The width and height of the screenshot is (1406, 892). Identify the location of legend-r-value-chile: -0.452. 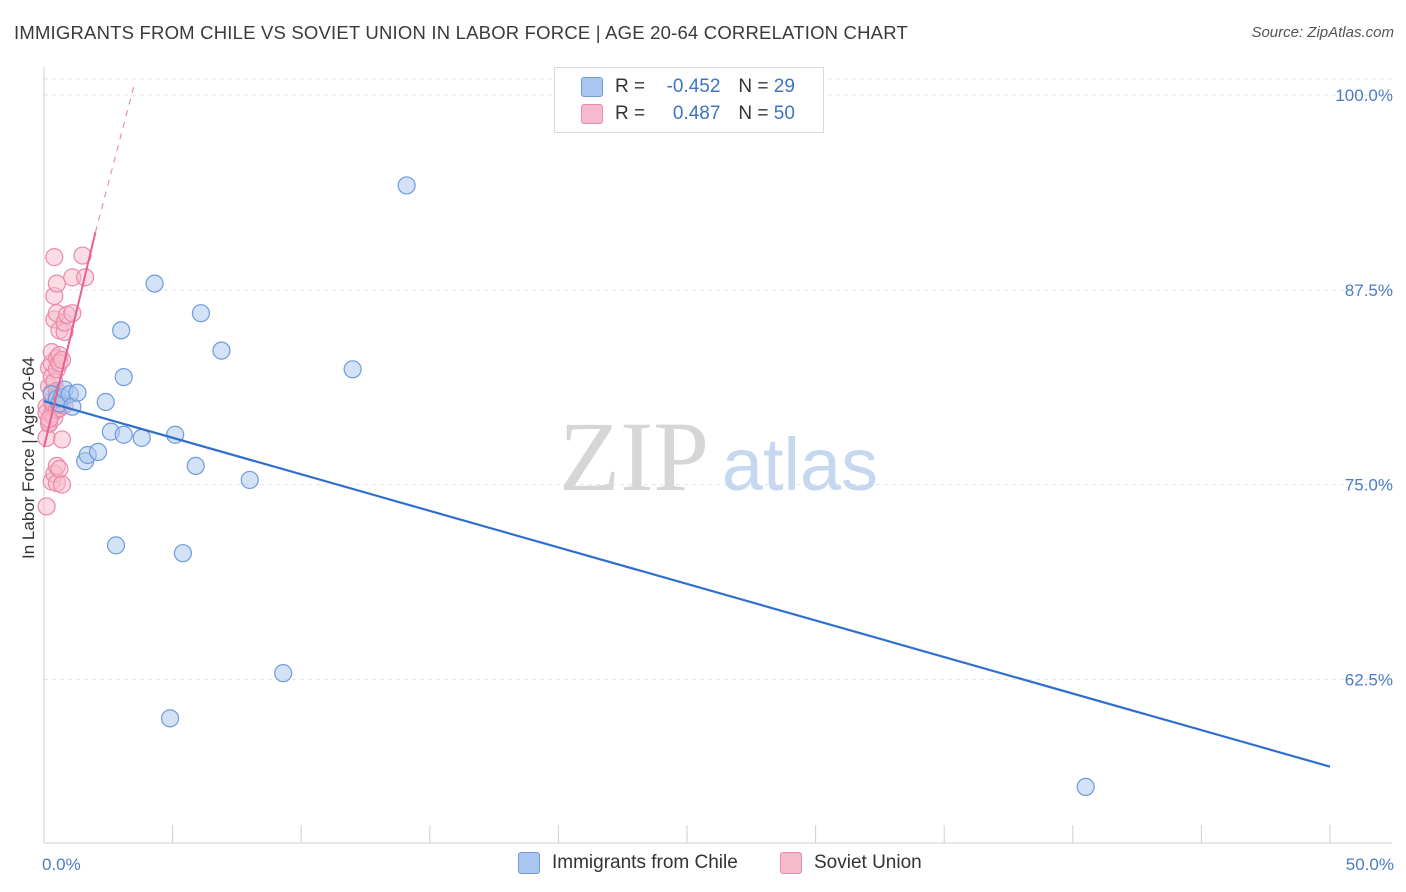
(693, 86).